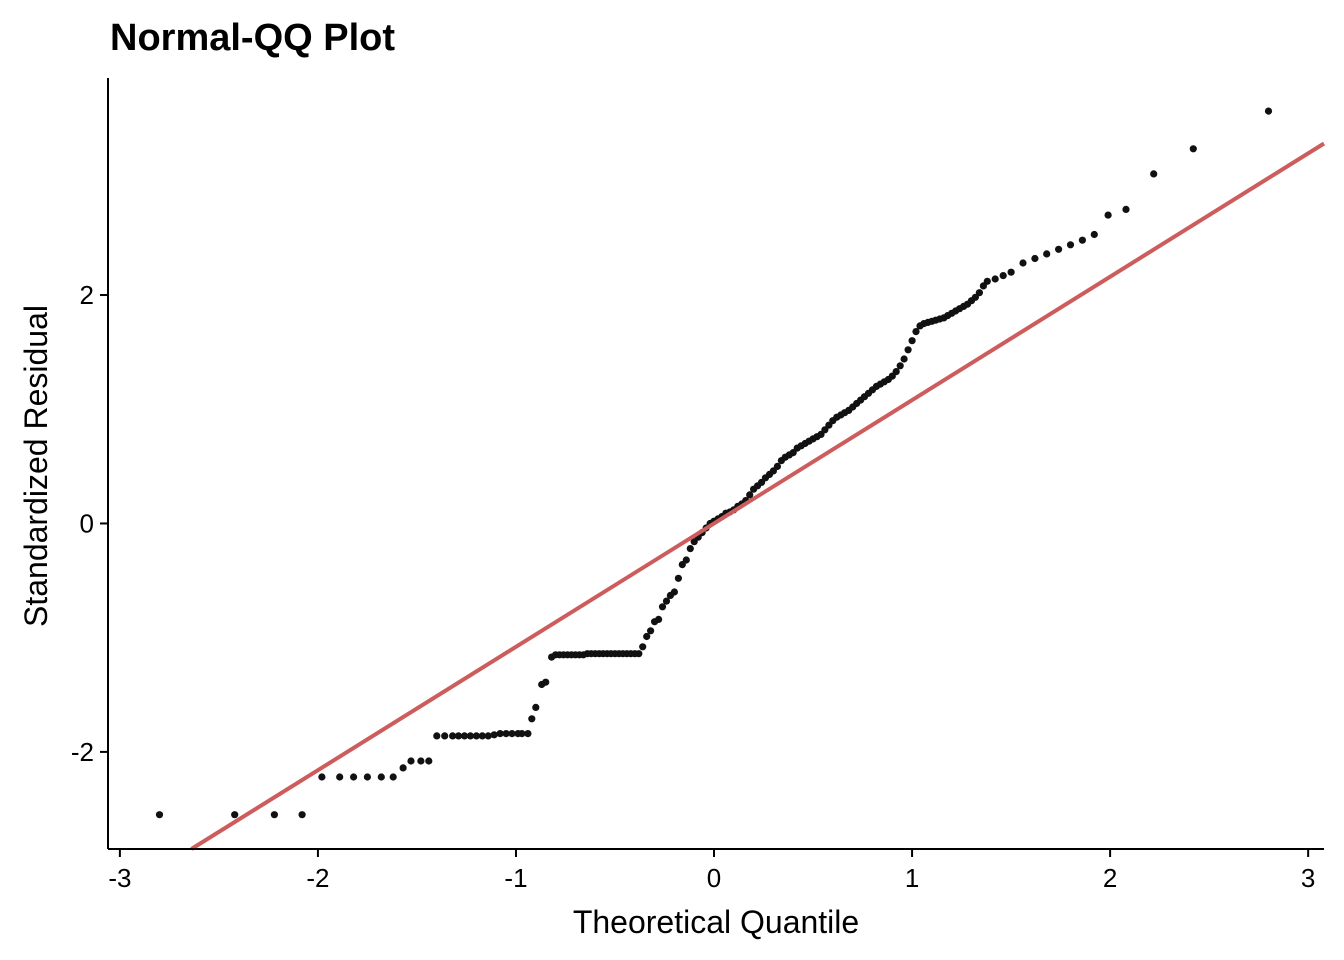 The width and height of the screenshot is (1344, 960). What do you see at coordinates (317, 878) in the screenshot?
I see `x-tick-label: -2` at bounding box center [317, 878].